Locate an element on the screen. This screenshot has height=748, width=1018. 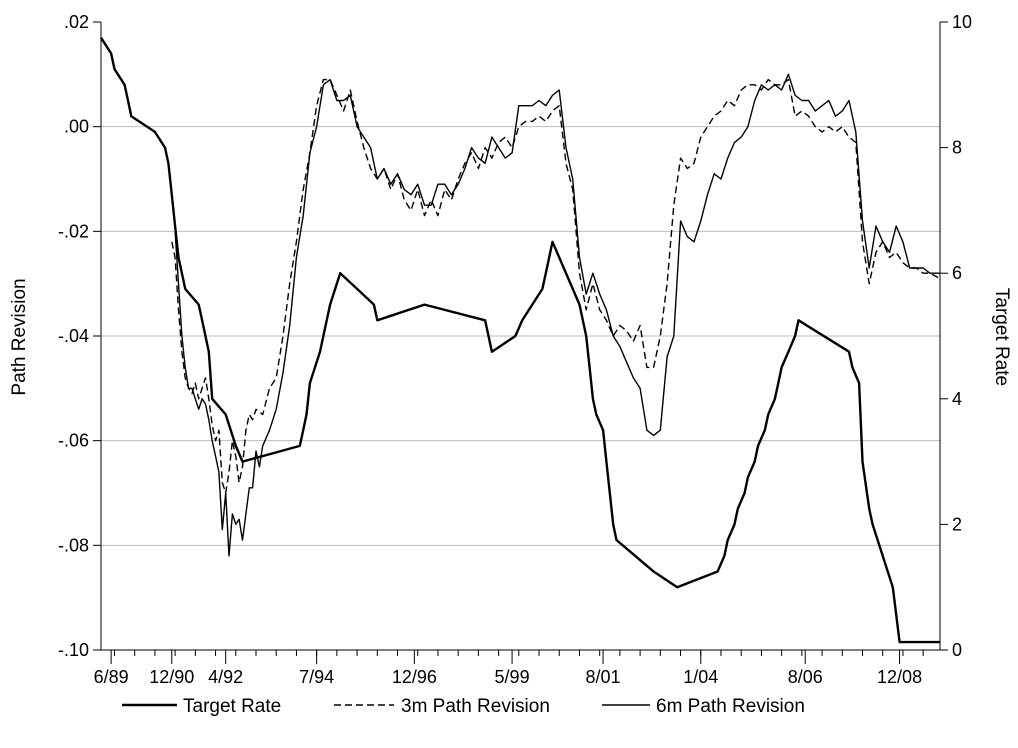
y2-tick-label: 4 is located at coordinates (957, 399).